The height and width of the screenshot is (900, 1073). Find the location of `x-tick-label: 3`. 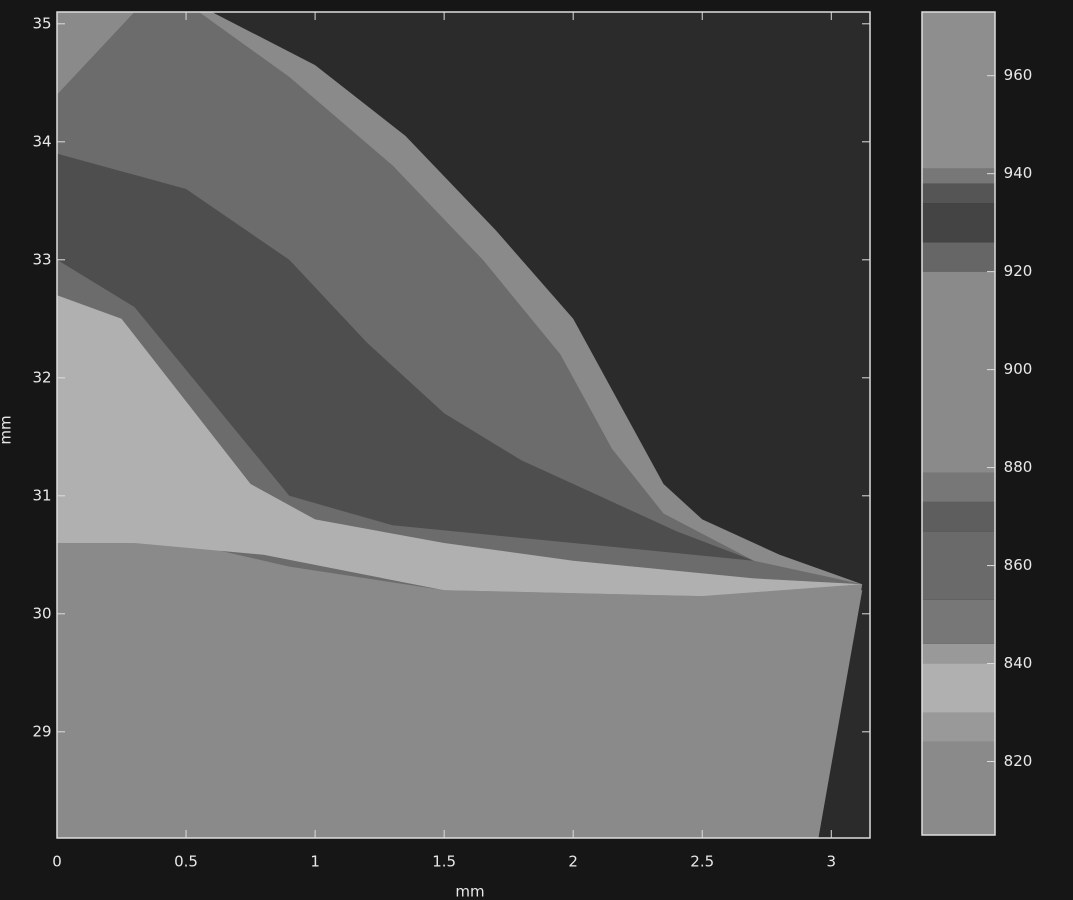

x-tick-label: 3 is located at coordinates (832, 862).